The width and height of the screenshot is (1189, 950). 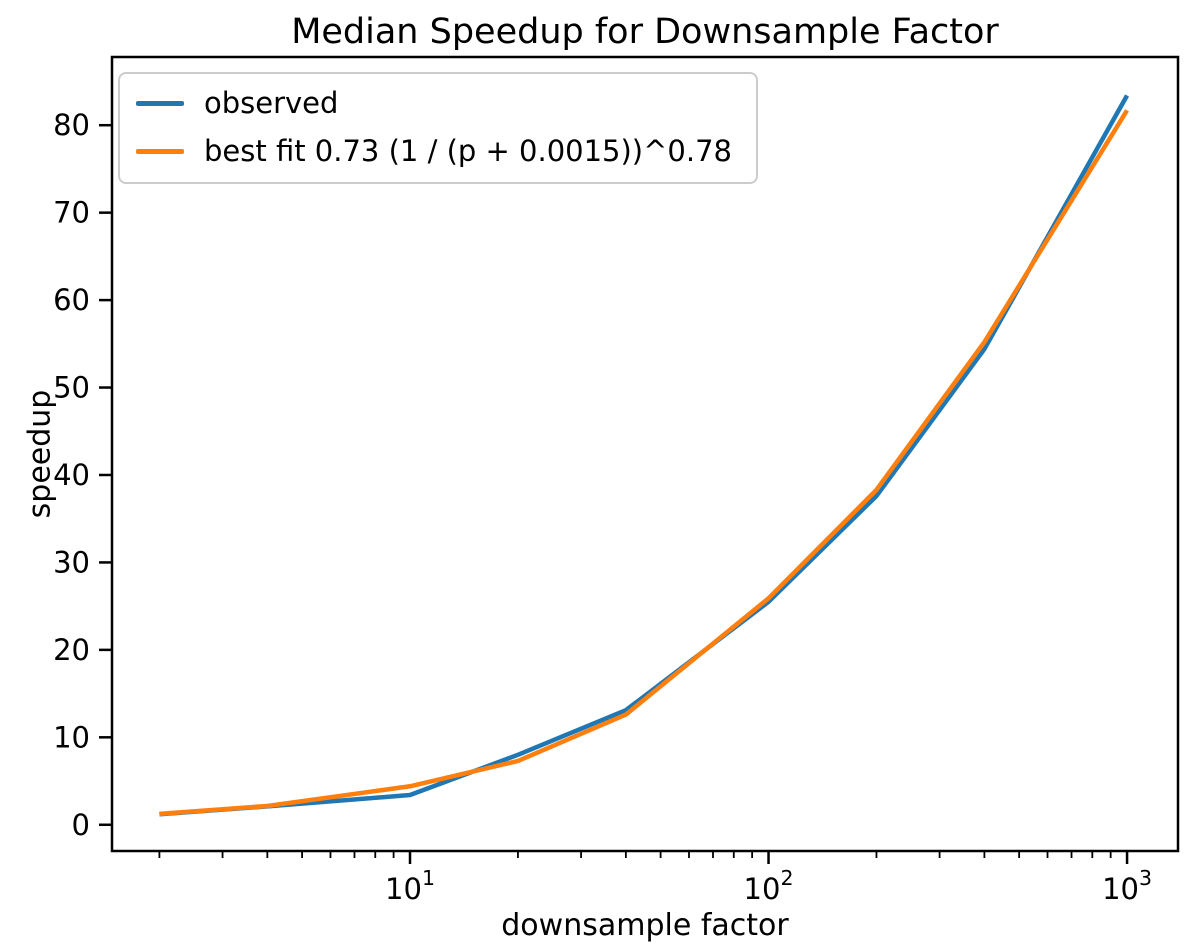 I want to click on y-tick-label: 30, so click(x=71, y=562).